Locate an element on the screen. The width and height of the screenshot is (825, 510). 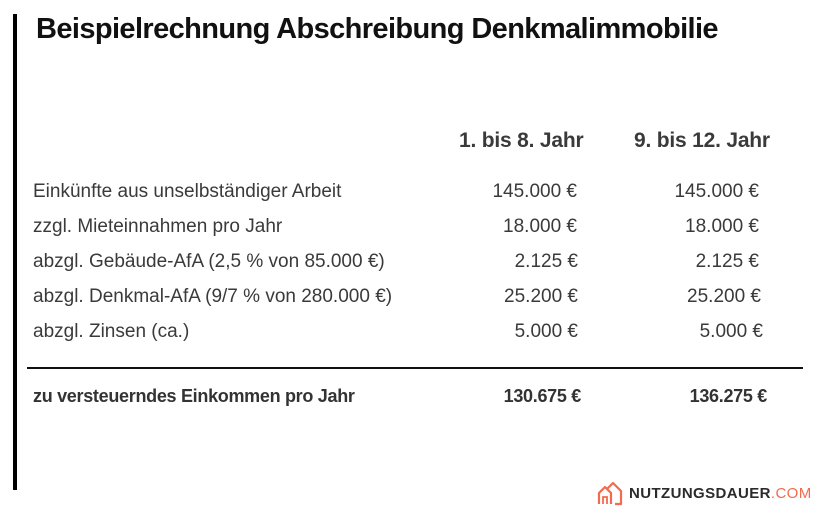
row-value-period-1: 25.200 € is located at coordinates (541, 296).